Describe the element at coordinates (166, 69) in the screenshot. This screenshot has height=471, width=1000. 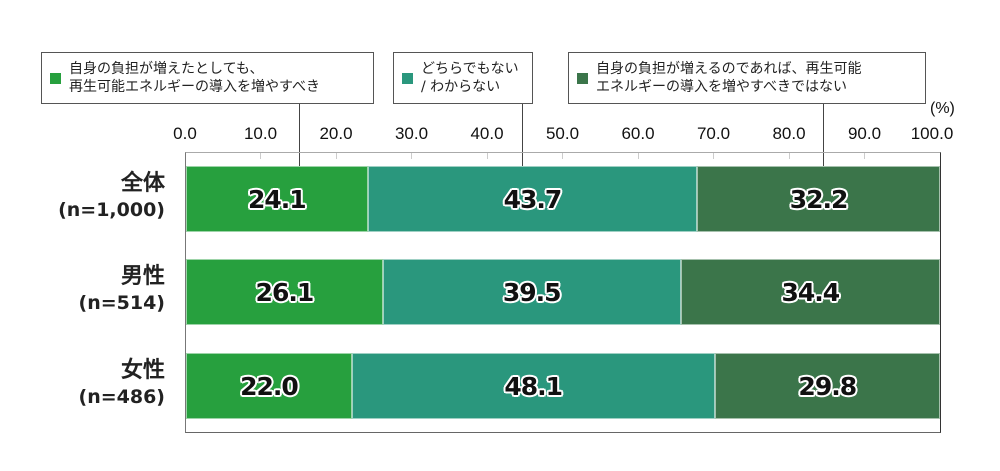
I see `legend-label-line1: 自身の負担が増えたとしても、` at that location.